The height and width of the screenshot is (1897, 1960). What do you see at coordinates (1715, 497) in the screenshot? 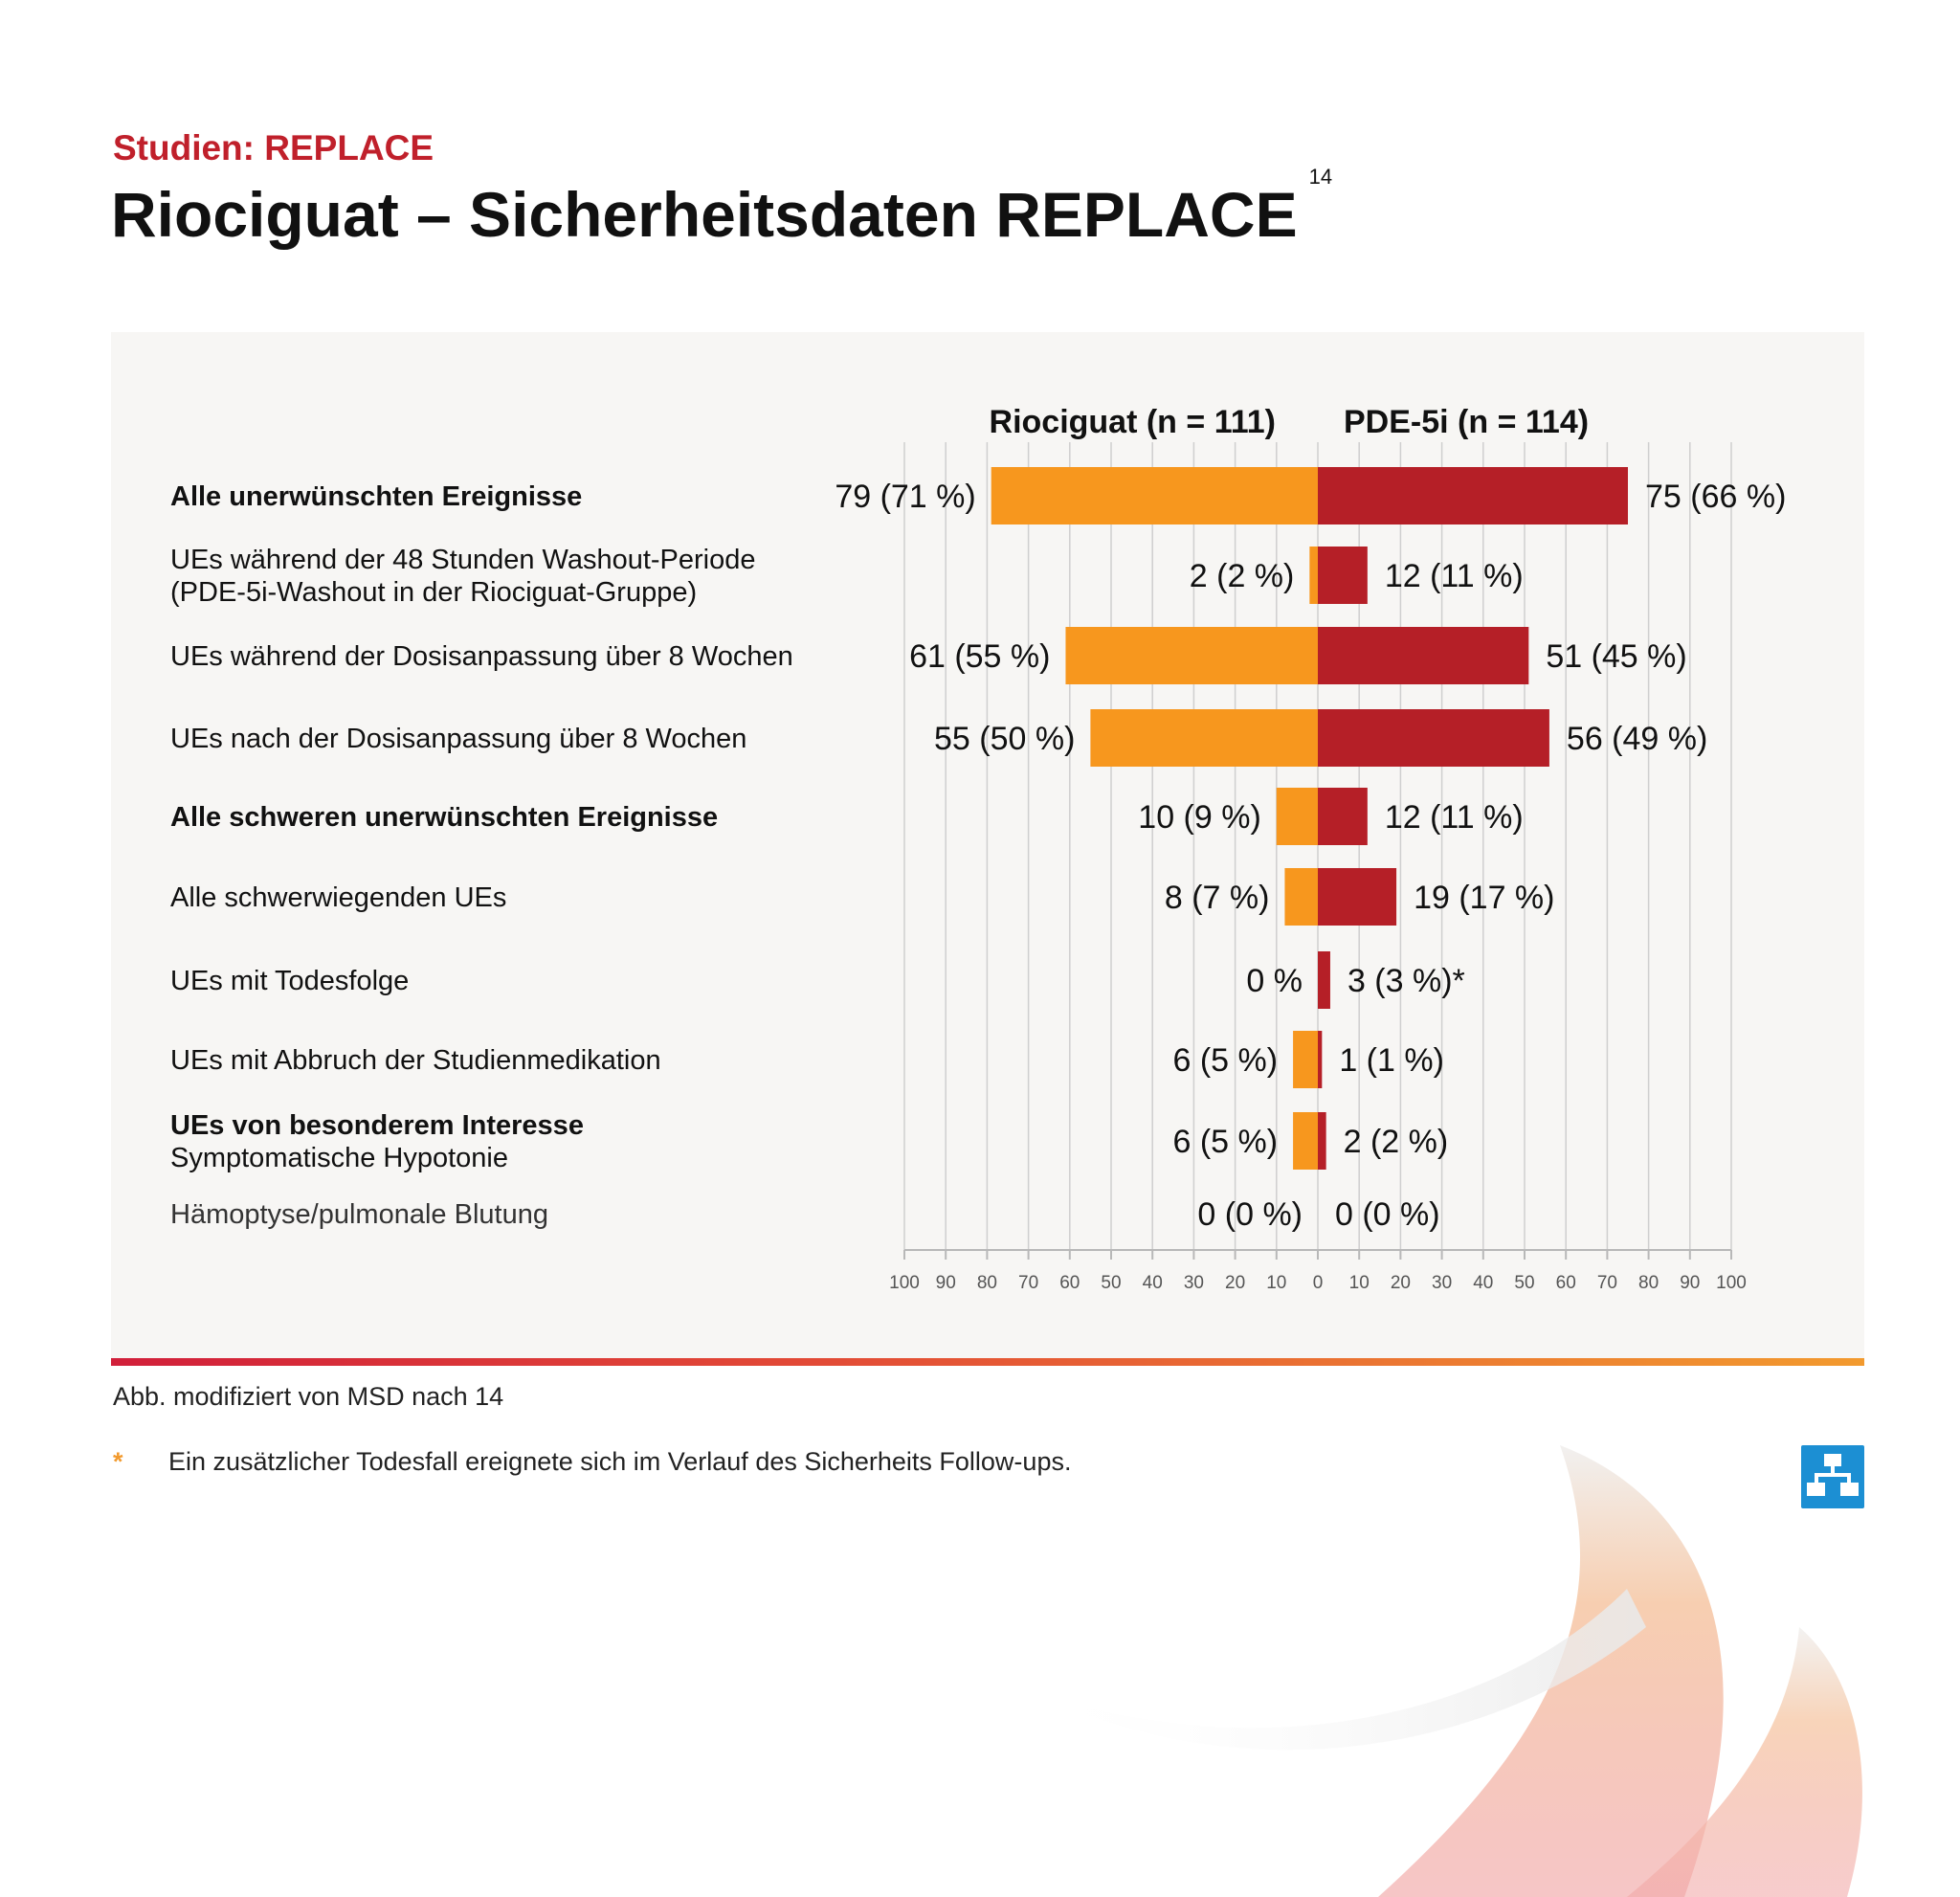
I see `data-label-pde5i: 75 (66 %)` at bounding box center [1715, 497].